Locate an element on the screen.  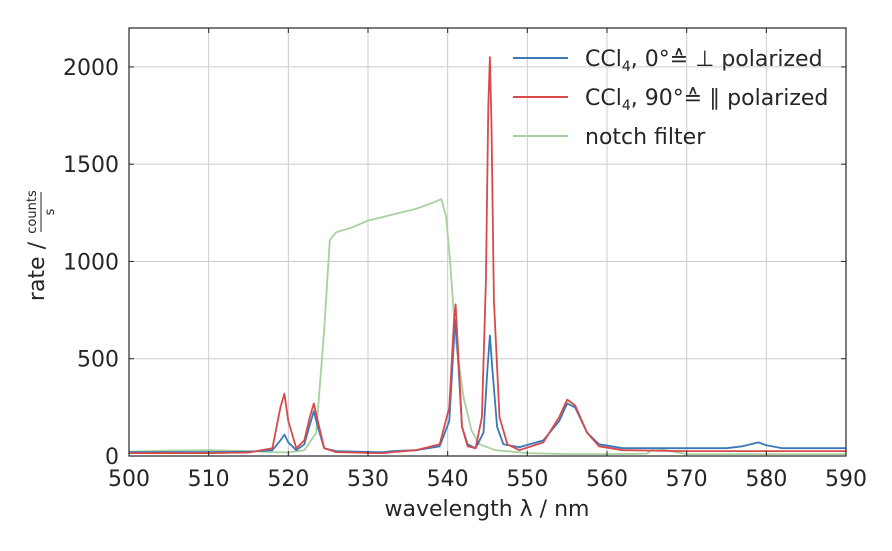
x-tick-label: 520 is located at coordinates (288, 479).